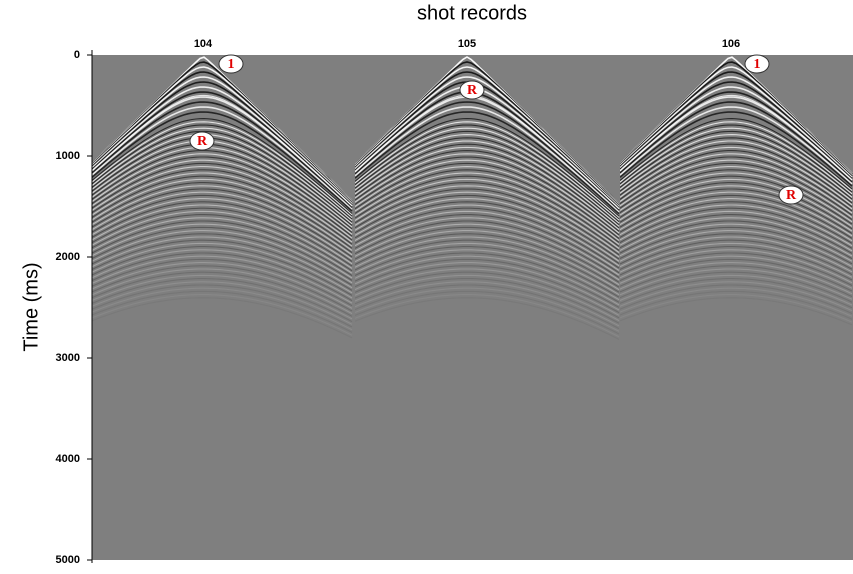  I want to click on shot-label: 106, so click(731, 44).